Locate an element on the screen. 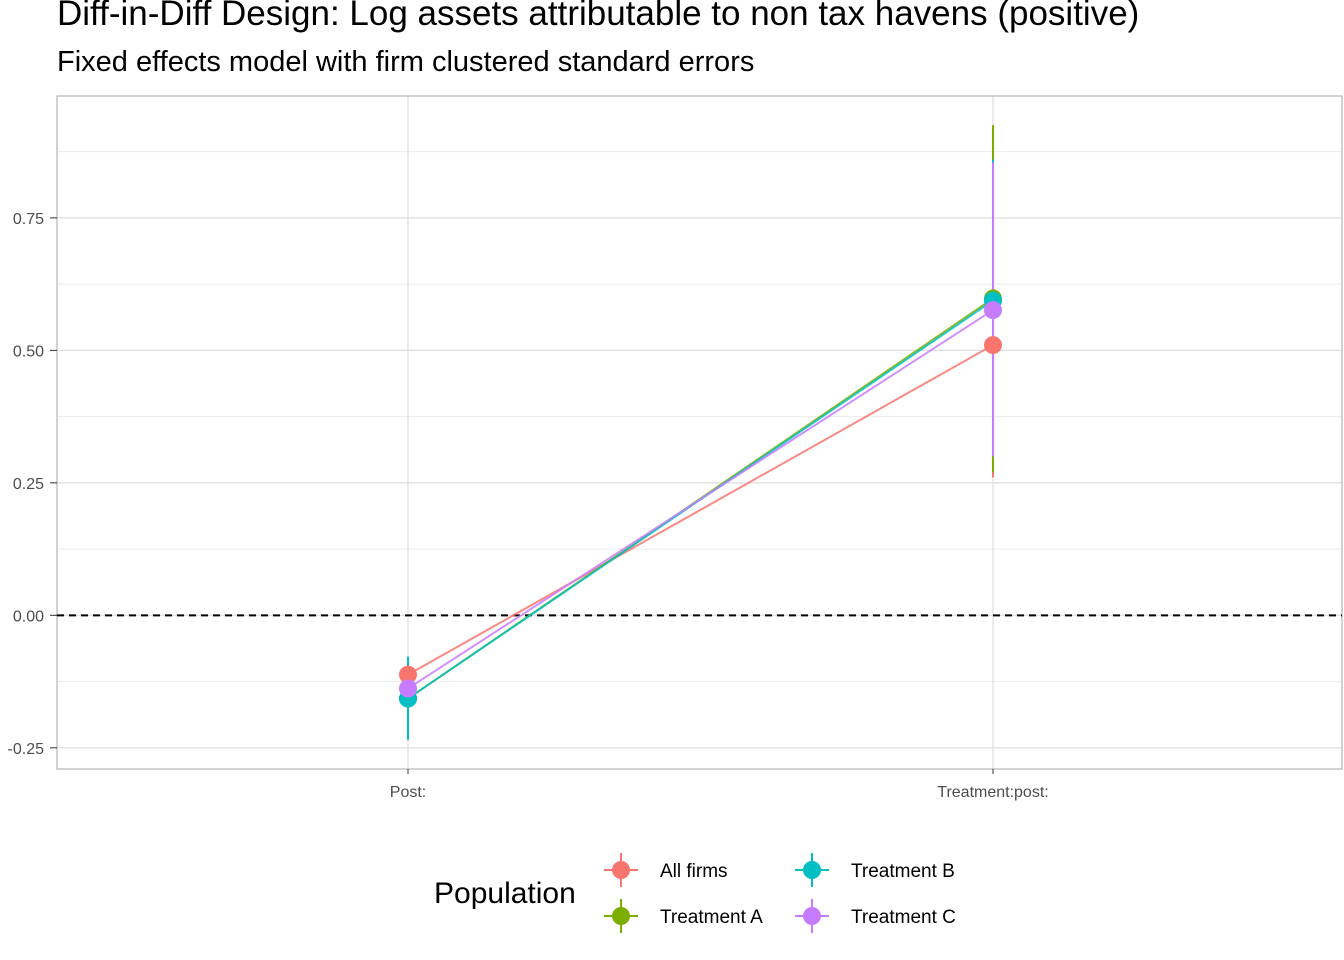  legend-title: Population is located at coordinates (505, 893).